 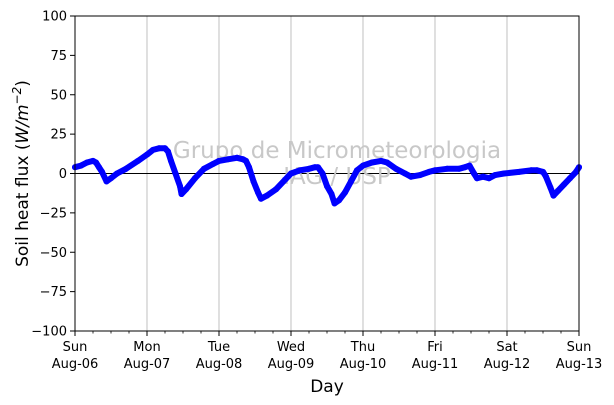 I want to click on y-tick-label: 25, so click(x=58, y=135).